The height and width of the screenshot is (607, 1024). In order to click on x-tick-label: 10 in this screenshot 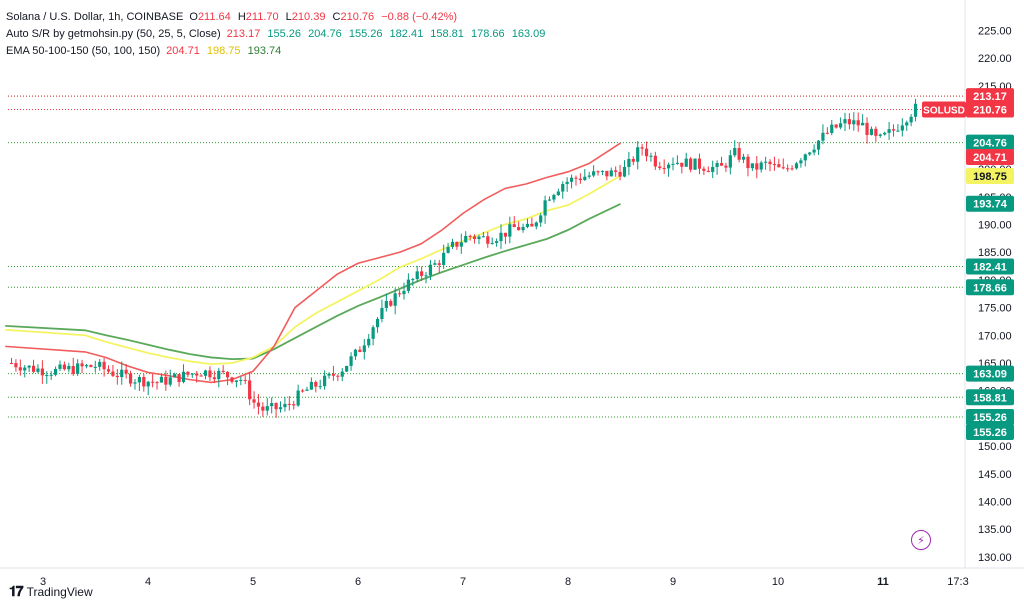, I will do `click(778, 582)`.